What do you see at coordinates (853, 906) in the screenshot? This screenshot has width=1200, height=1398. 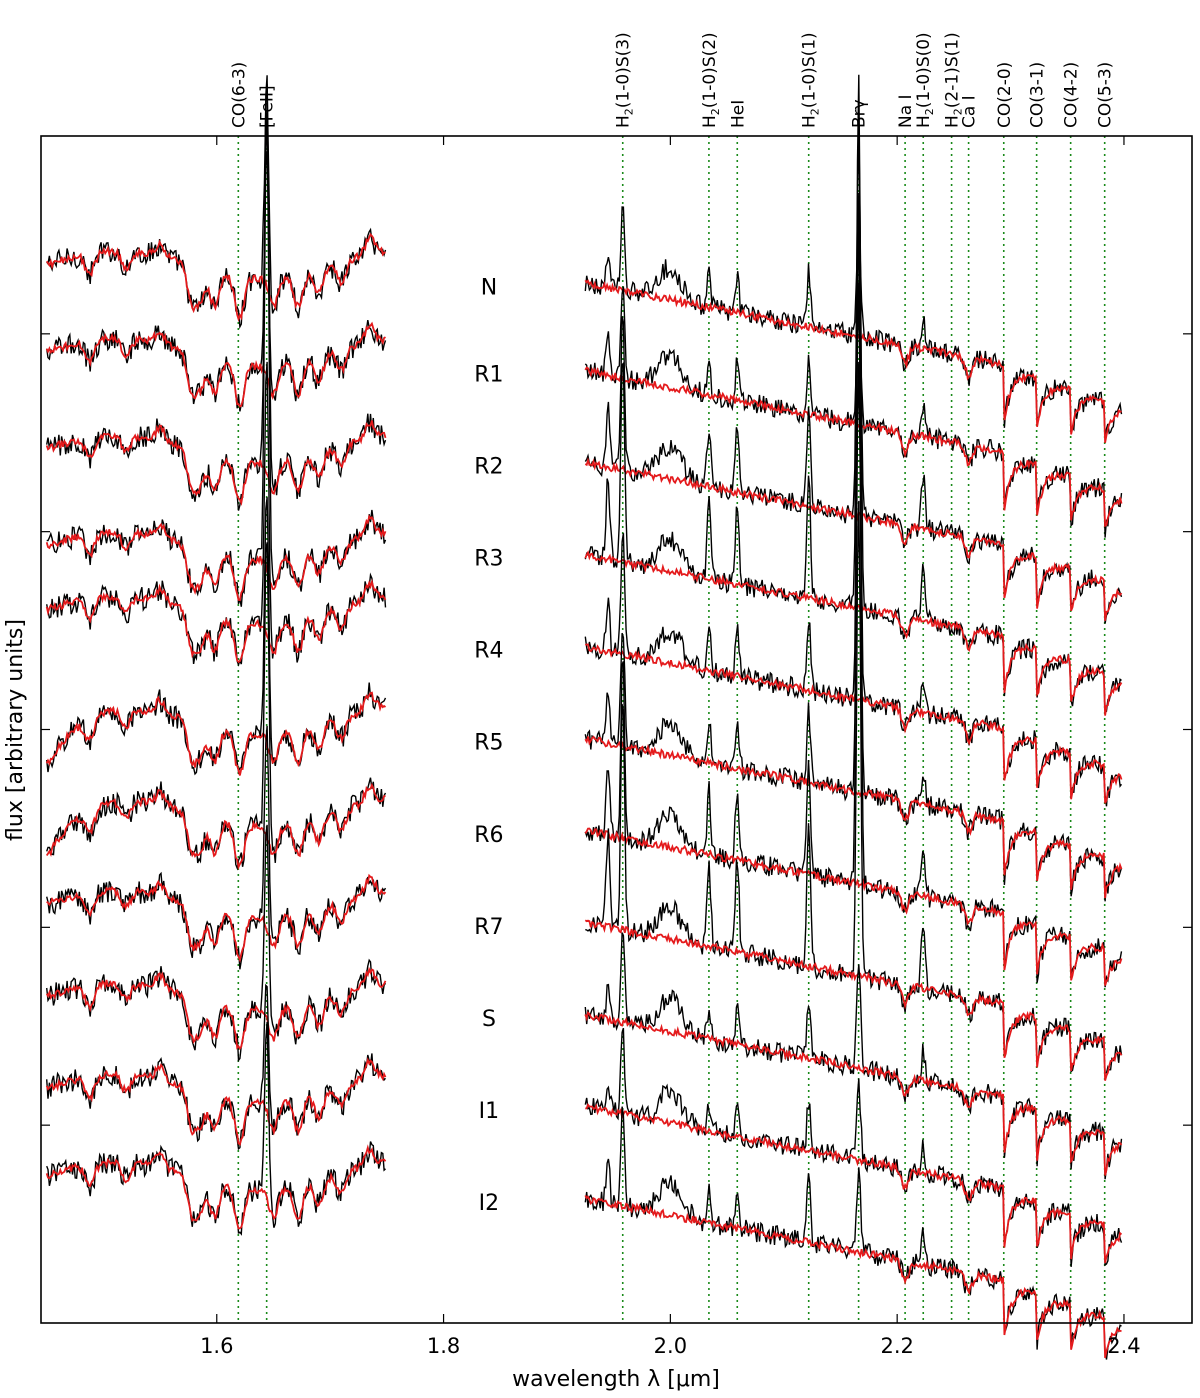 I see `fit-spectrum-k-R6` at bounding box center [853, 906].